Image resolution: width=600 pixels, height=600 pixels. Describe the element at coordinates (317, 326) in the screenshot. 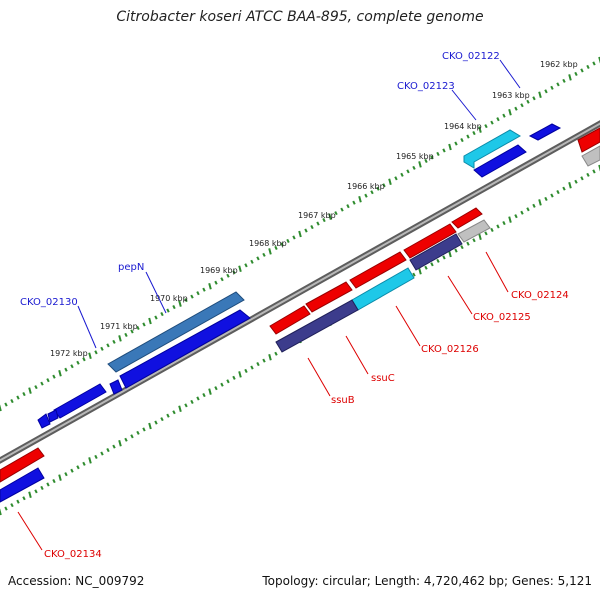

I see `gene-ssuB-b` at that location.